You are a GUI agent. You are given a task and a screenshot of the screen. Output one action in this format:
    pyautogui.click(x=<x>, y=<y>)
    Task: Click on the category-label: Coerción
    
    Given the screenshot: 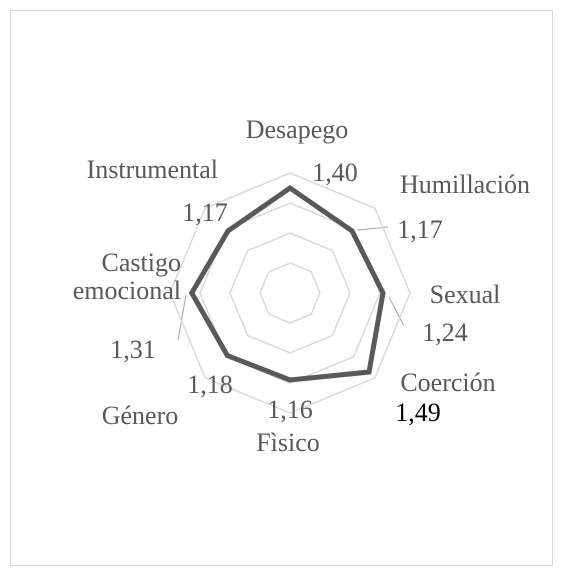 What is the action you would take?
    pyautogui.click(x=448, y=382)
    